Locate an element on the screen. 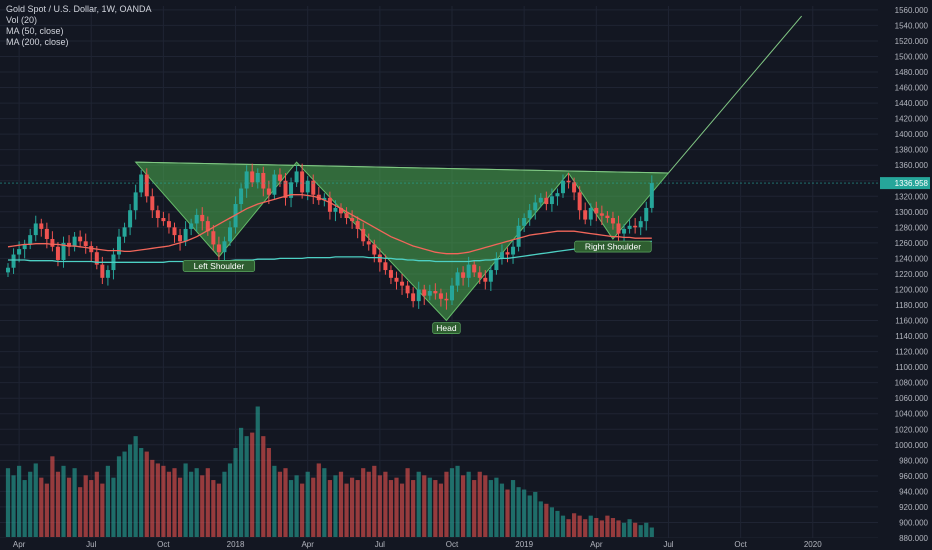  vol-indicator-label: Vol (20) is located at coordinates (22, 20).